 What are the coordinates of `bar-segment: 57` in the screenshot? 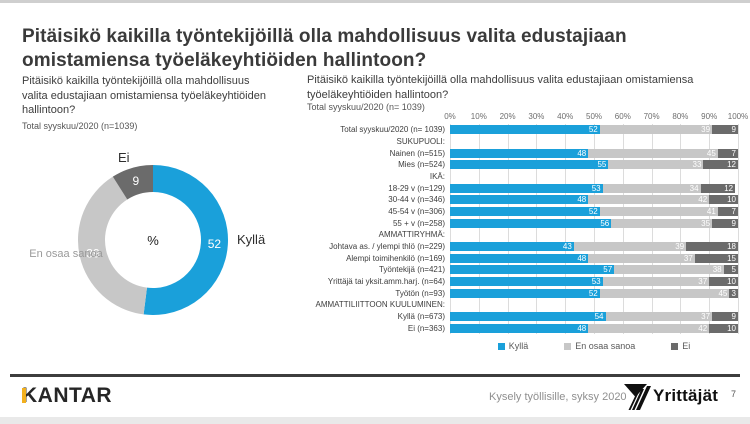 It's located at (532, 270).